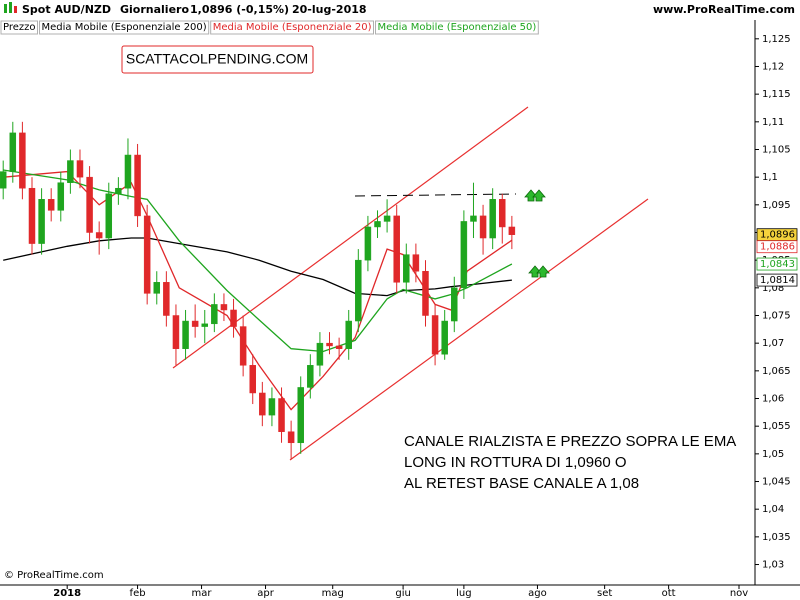  What do you see at coordinates (776, 537) in the screenshot?
I see `y-tick-label: 1,035` at bounding box center [776, 537].